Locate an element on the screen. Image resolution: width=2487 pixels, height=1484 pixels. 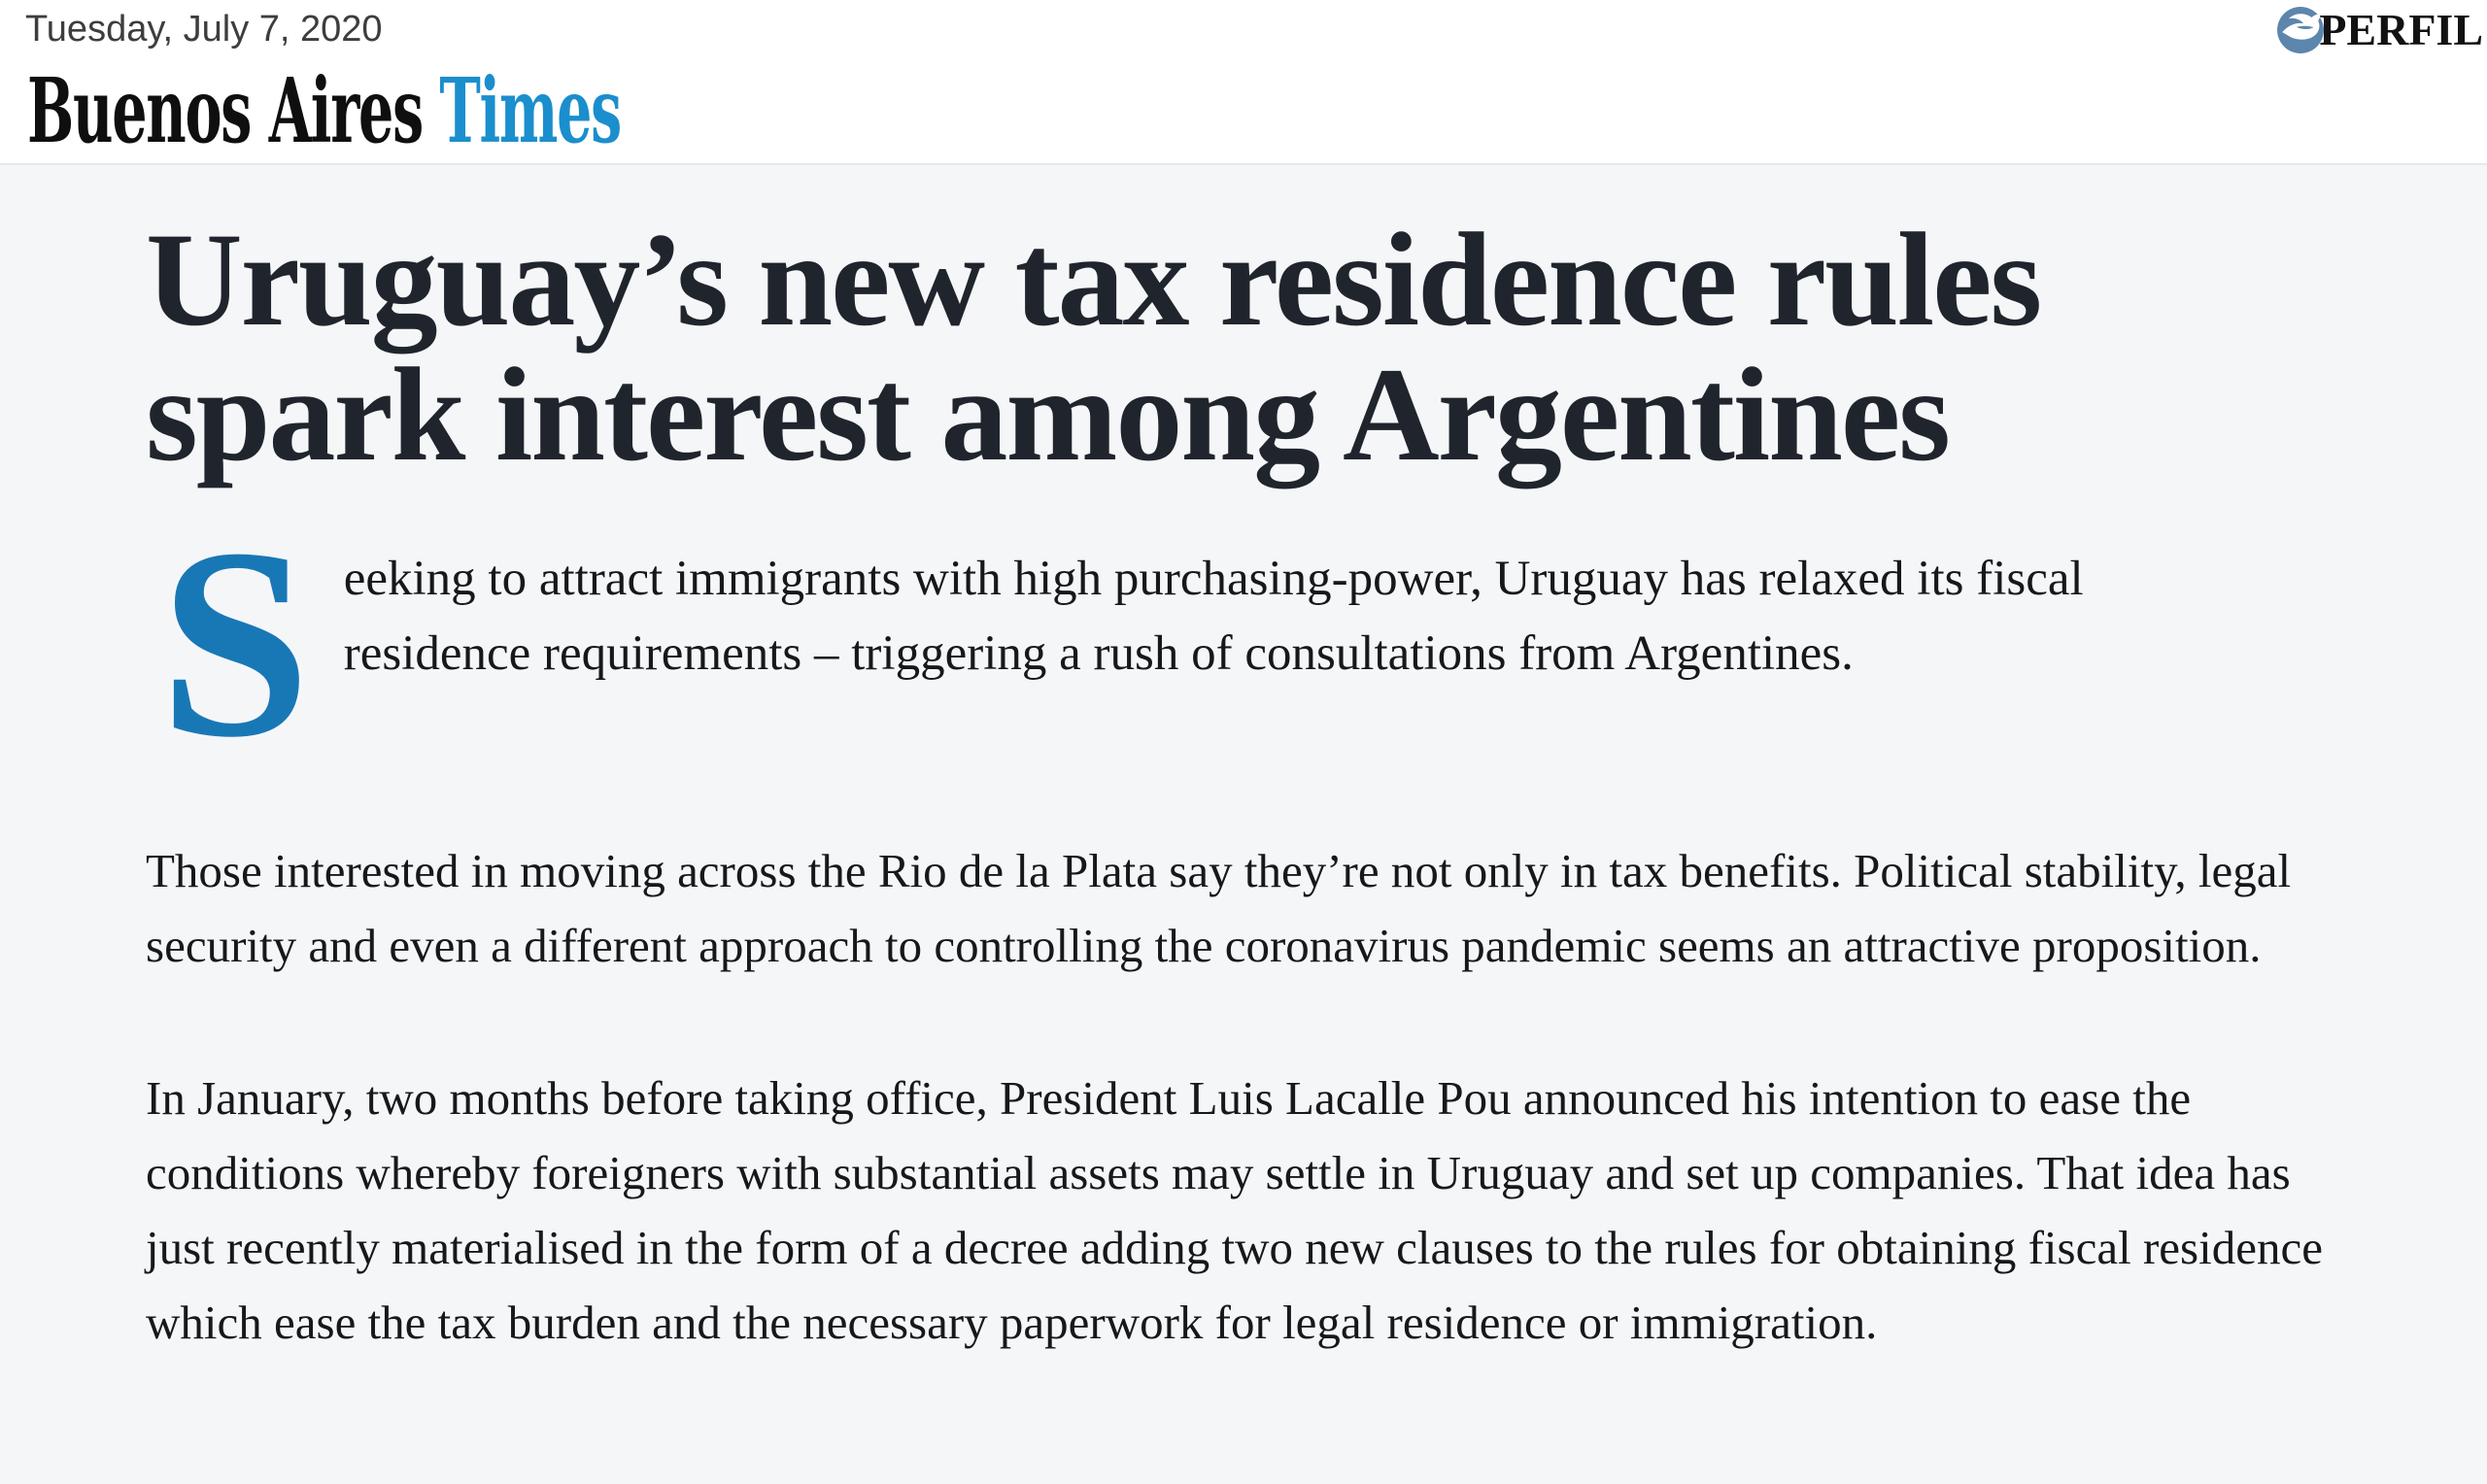
swallow-bird-icon is located at coordinates (2300, 30).